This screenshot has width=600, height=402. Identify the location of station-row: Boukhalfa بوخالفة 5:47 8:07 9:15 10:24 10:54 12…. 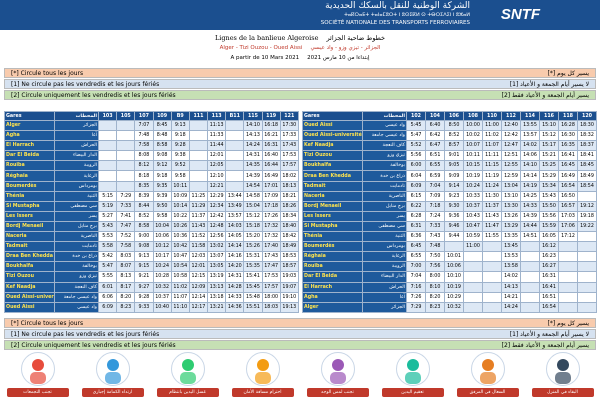
(151, 267).